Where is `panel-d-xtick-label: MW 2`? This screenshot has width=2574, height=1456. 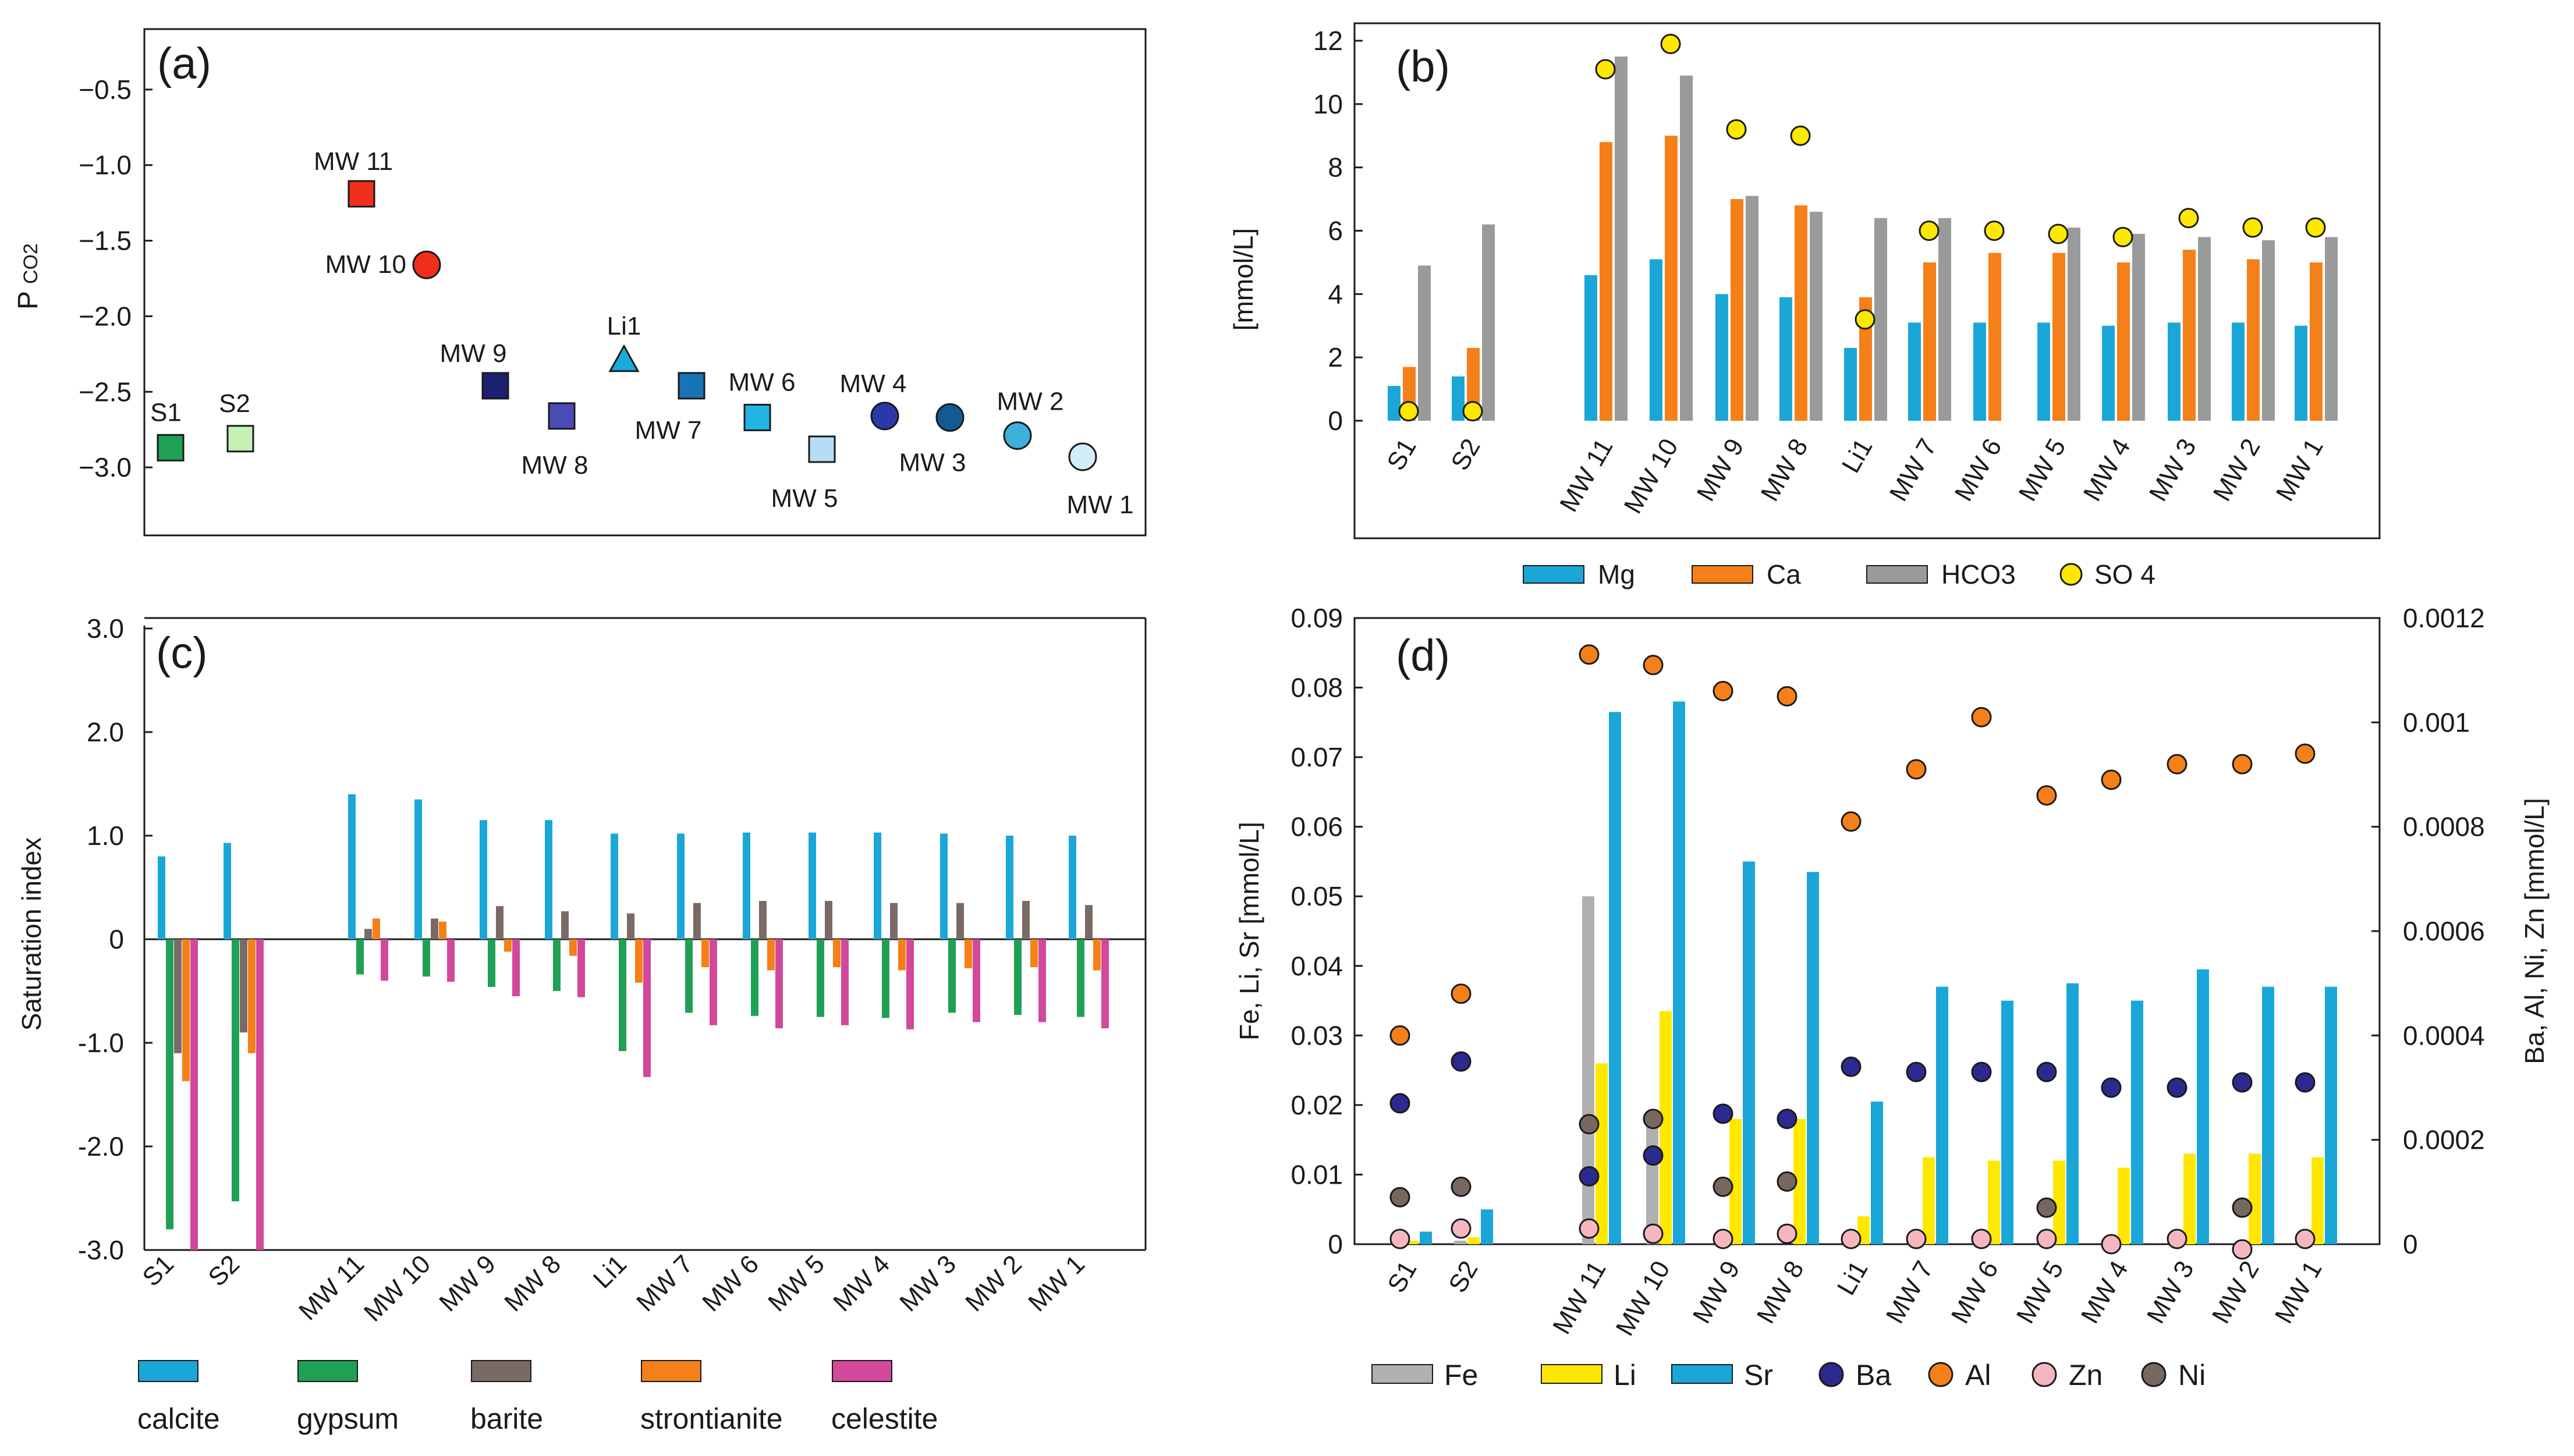
panel-d-xtick-label: MW 2 is located at coordinates (2236, 1292).